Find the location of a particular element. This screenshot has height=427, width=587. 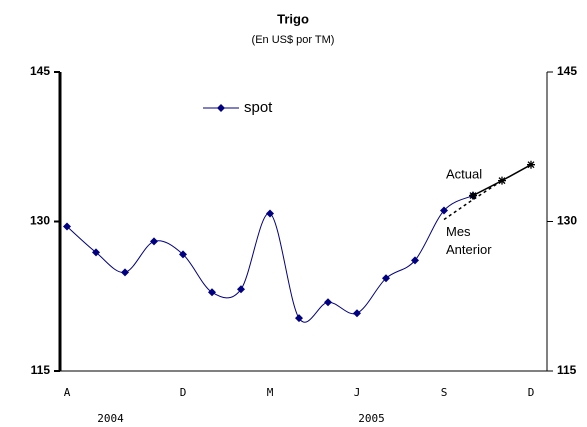

series-annotation: Mes Anterior is located at coordinates (469, 240).